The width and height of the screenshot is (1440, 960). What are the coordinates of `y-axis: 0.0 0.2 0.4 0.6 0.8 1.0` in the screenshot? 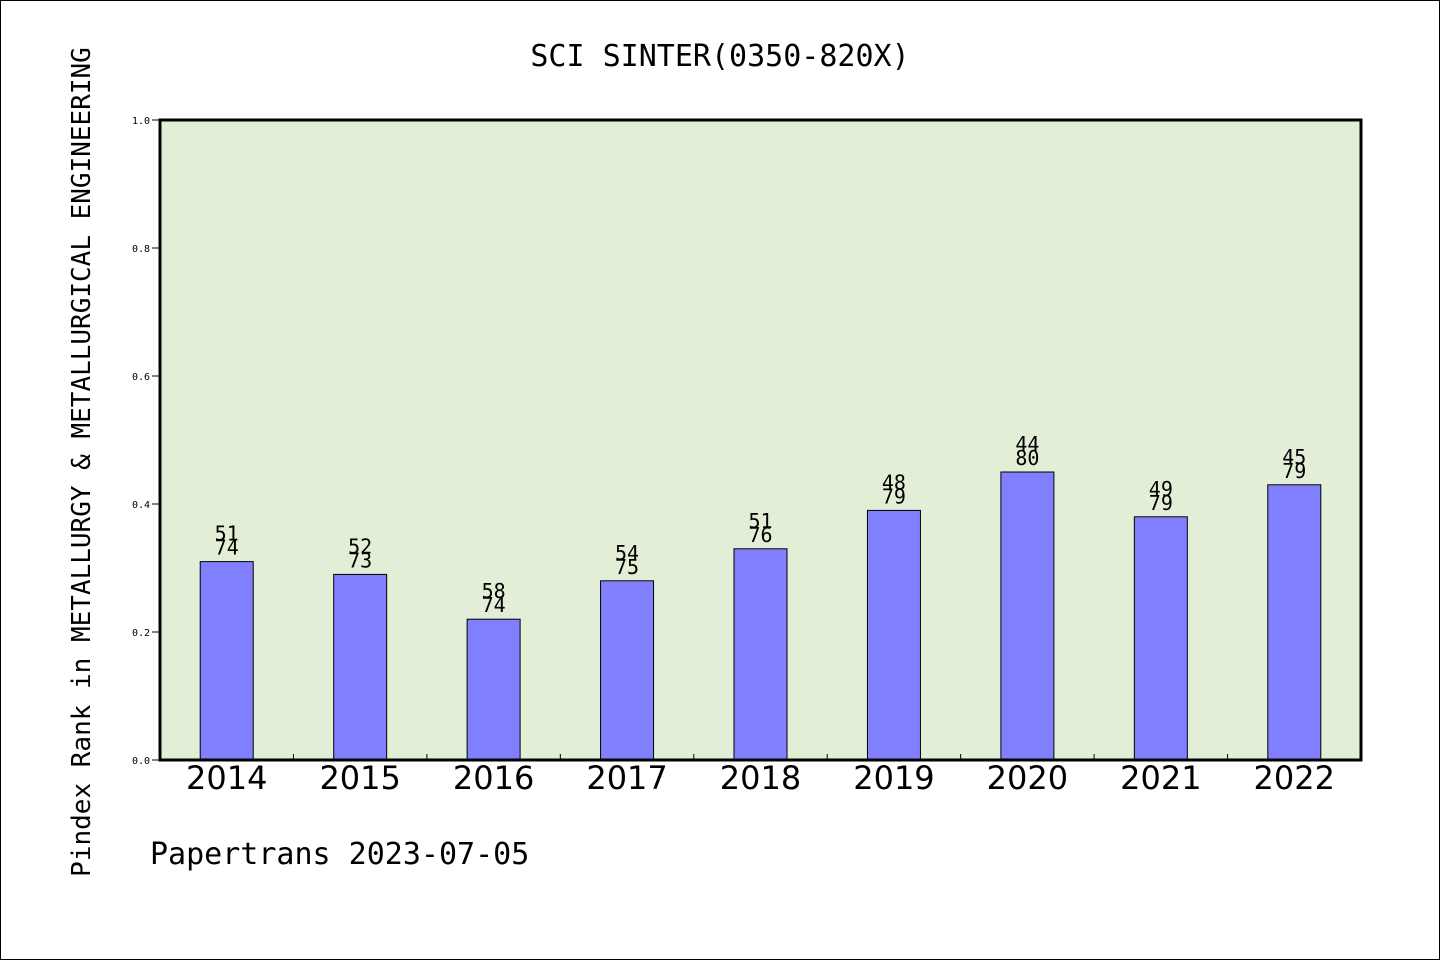 It's located at (146, 441).